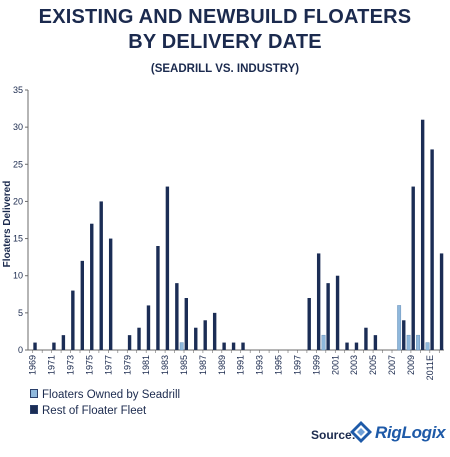  Describe the element at coordinates (361, 432) in the screenshot. I see `riglogix-logo-icon` at that location.